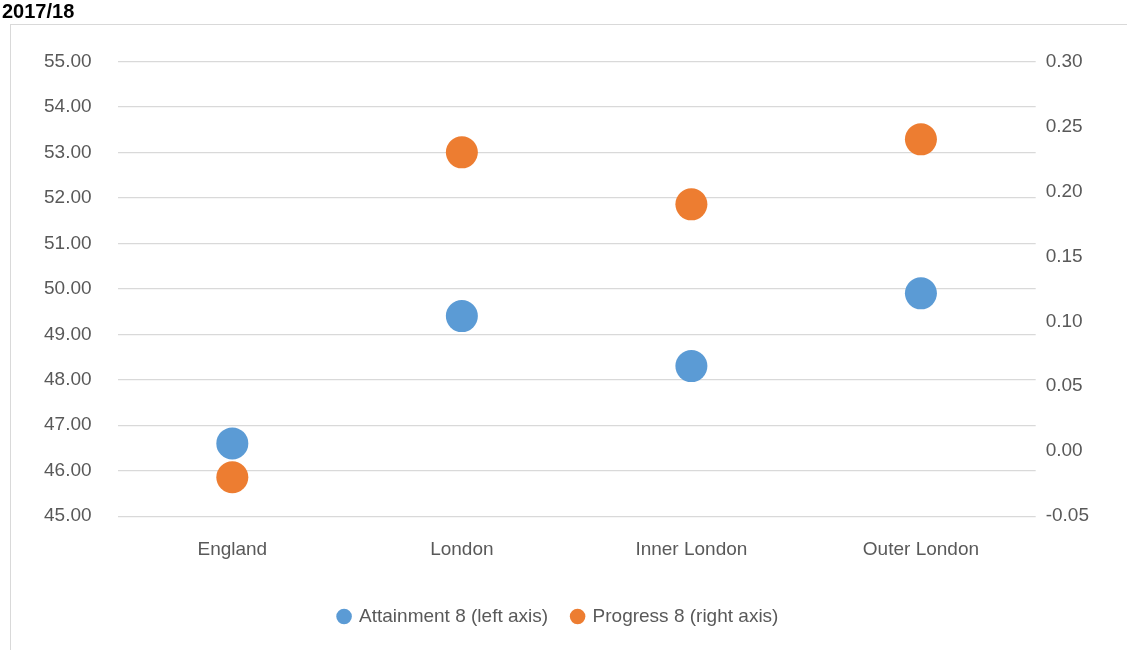 This screenshot has width=1127, height=650. Describe the element at coordinates (38, 11) in the screenshot. I see `chart-title: 2017/18` at that location.